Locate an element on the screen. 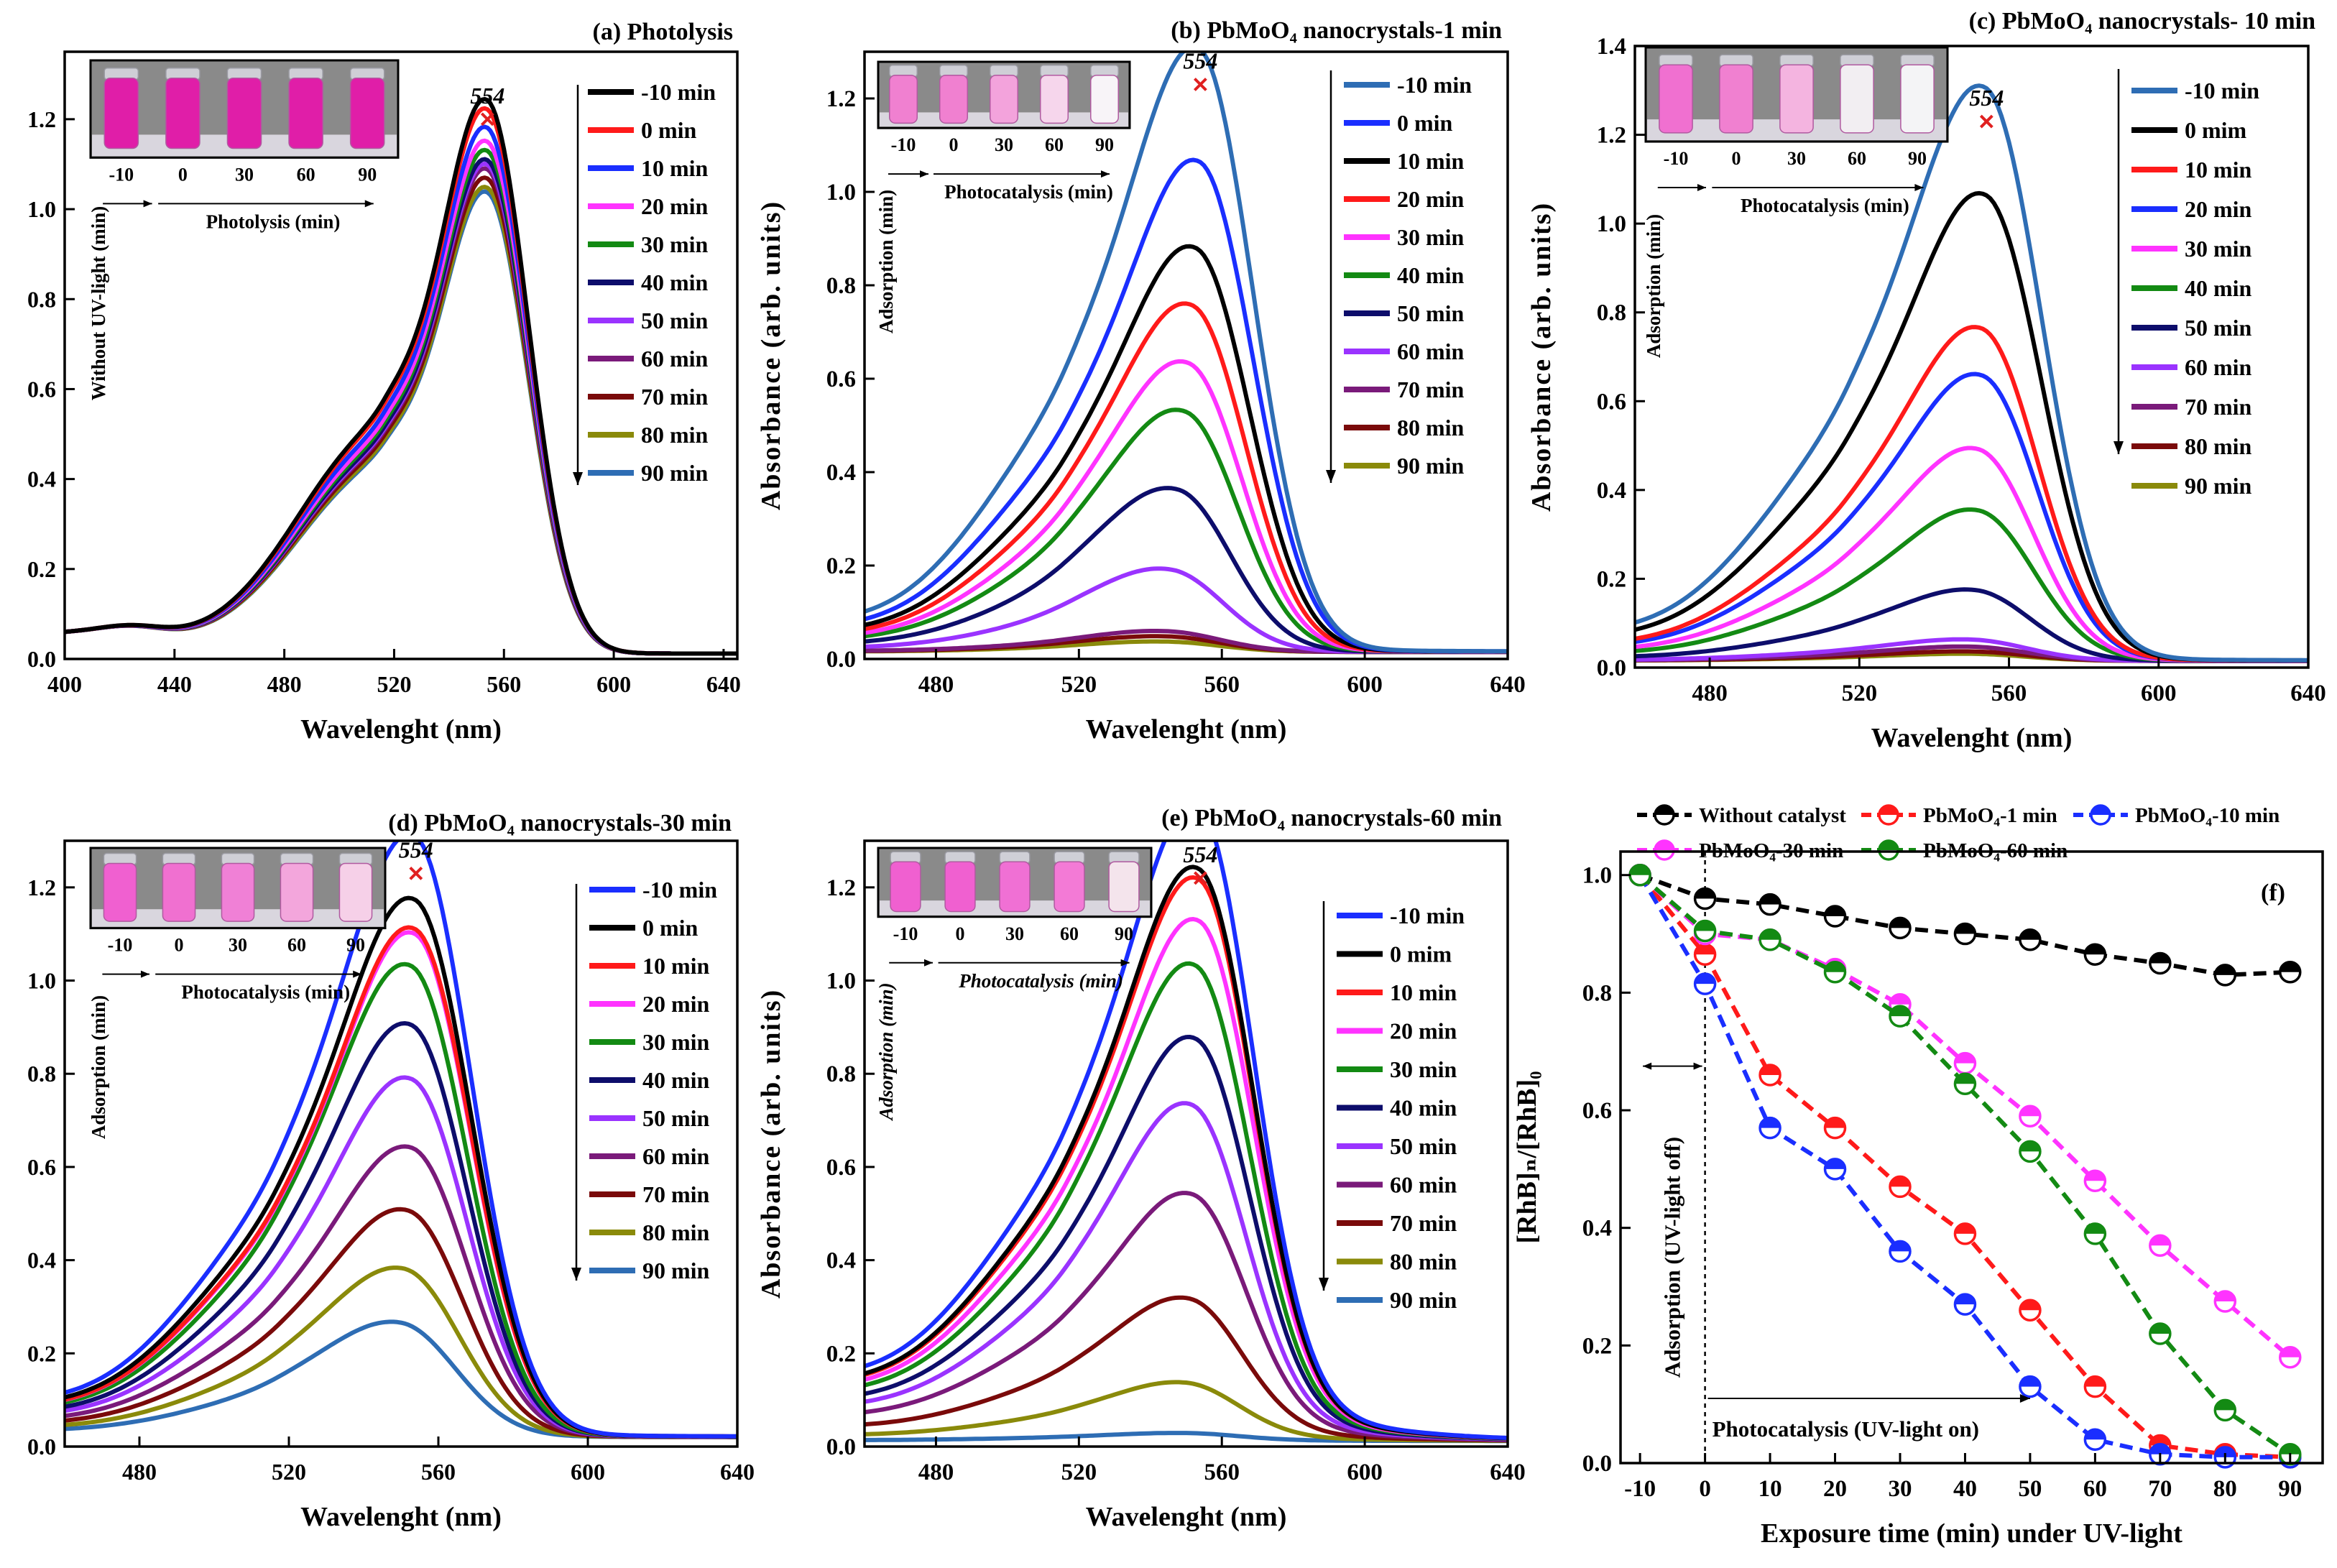  inset-side-label: Without UV-light (min) is located at coordinates (98, 303).